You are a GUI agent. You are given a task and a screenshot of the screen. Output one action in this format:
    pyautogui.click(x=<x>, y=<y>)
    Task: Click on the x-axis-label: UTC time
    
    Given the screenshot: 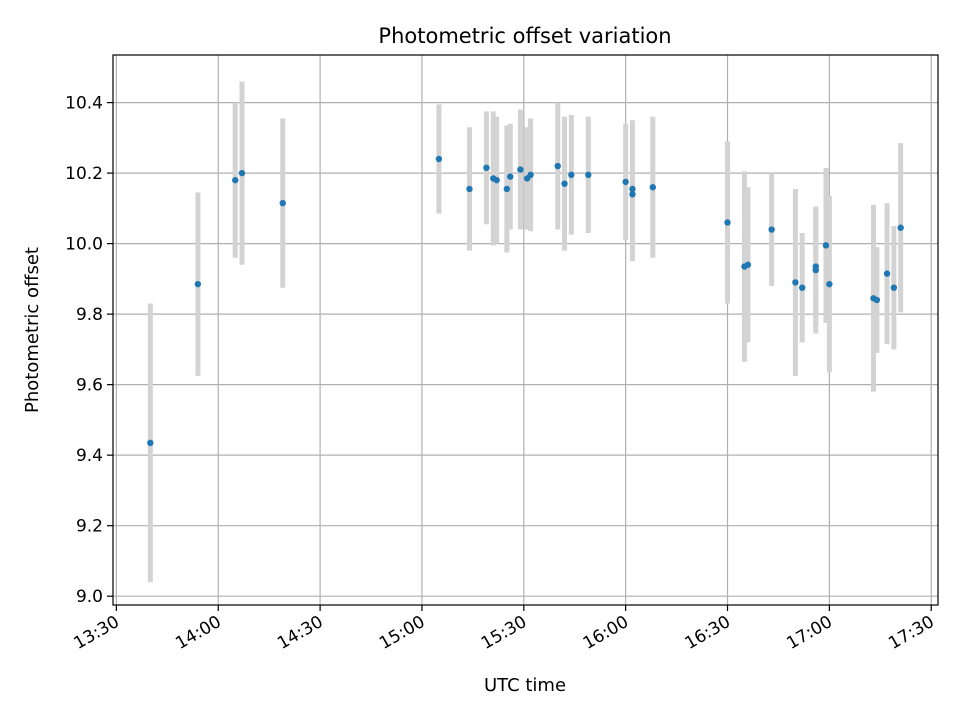 What is the action you would take?
    pyautogui.click(x=525, y=685)
    